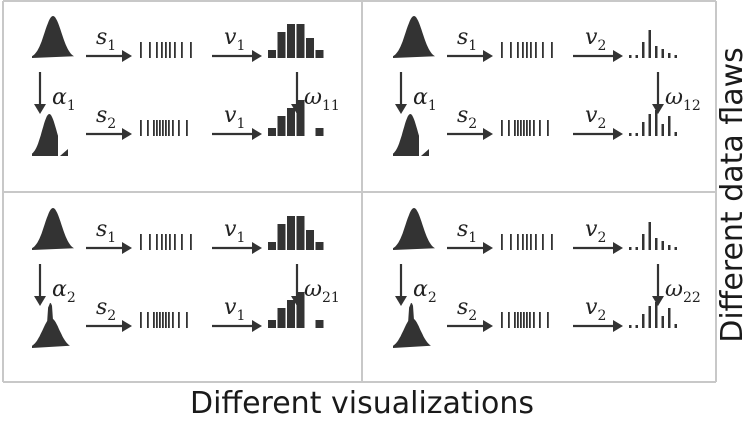 The height and width of the screenshot is (421, 753). I want to click on effect-arrow-head, so click(297, 109).